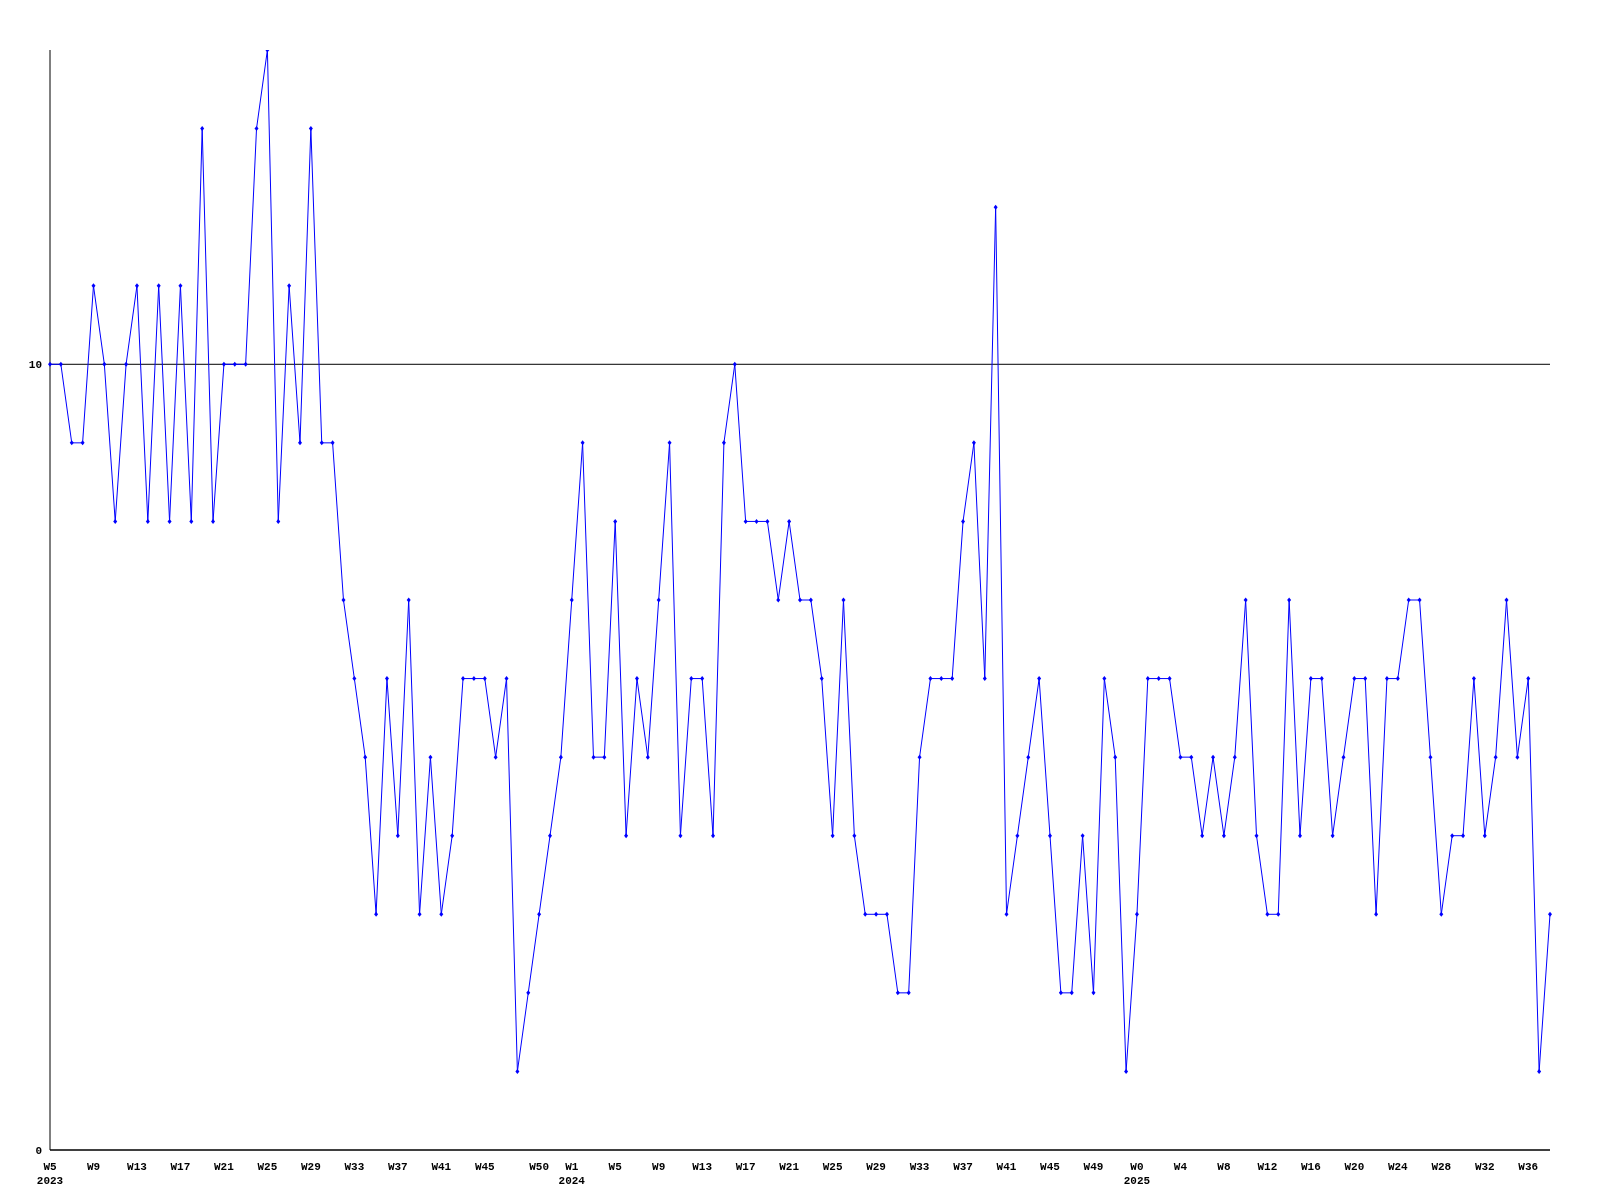 The width and height of the screenshot is (1600, 1200). I want to click on x-tick-label: W50, so click(539, 1167).